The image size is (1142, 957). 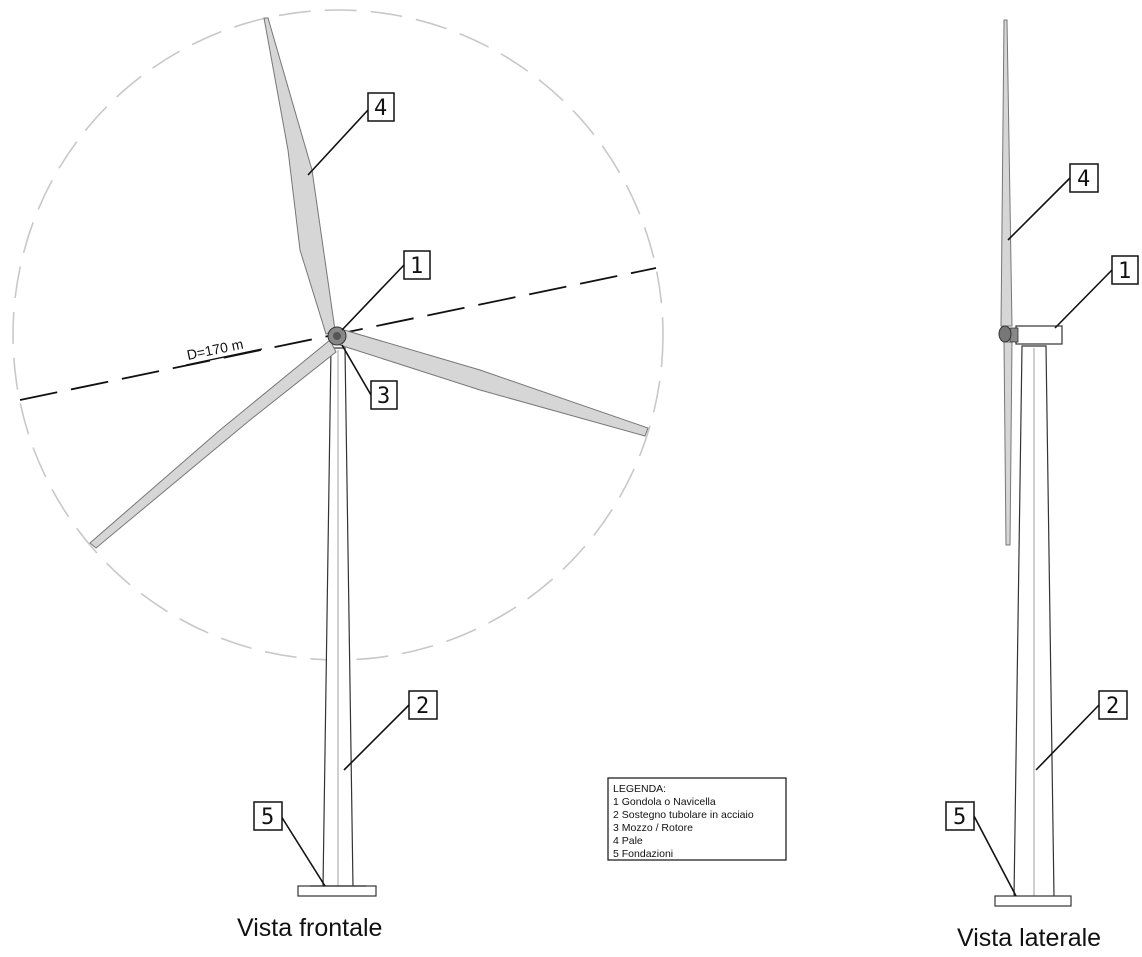 What do you see at coordinates (683, 815) in the screenshot?
I see `legend-item: 2 Sostegno tubolare in acciaio` at bounding box center [683, 815].